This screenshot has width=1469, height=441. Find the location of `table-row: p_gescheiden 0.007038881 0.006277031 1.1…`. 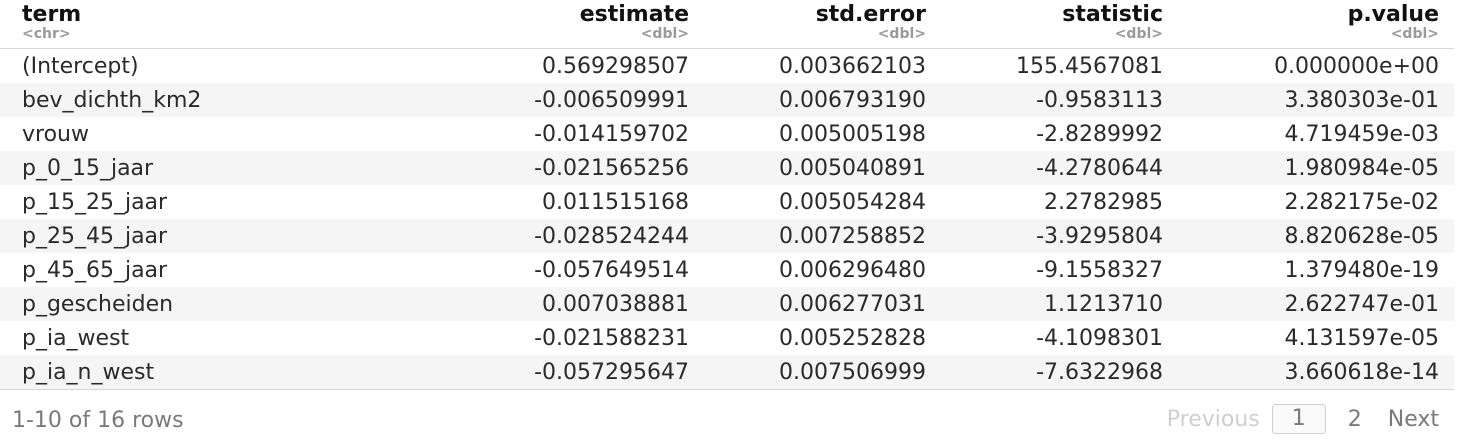

table-row: p_gescheiden 0.007038881 0.006277031 1.1… is located at coordinates (727, 304).